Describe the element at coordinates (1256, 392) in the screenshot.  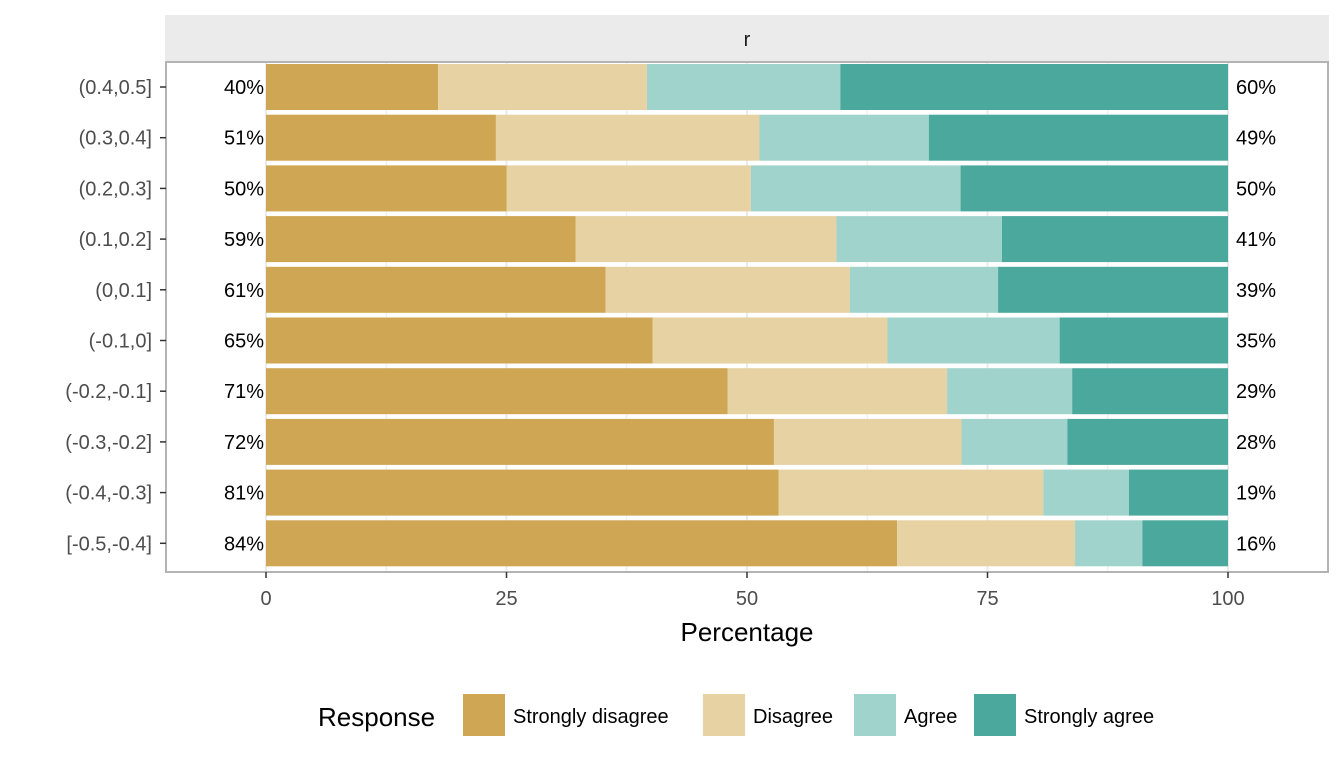
I see `right-percent-label: 29%` at that location.